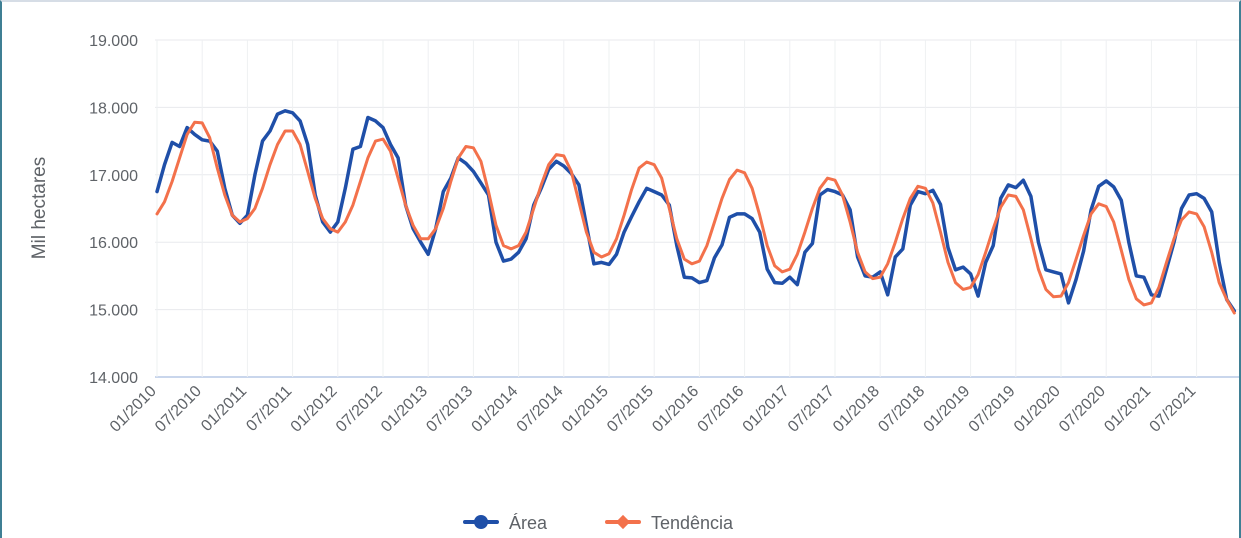  Describe the element at coordinates (113, 243) in the screenshot. I see `y-tick-label: 16.000` at that location.